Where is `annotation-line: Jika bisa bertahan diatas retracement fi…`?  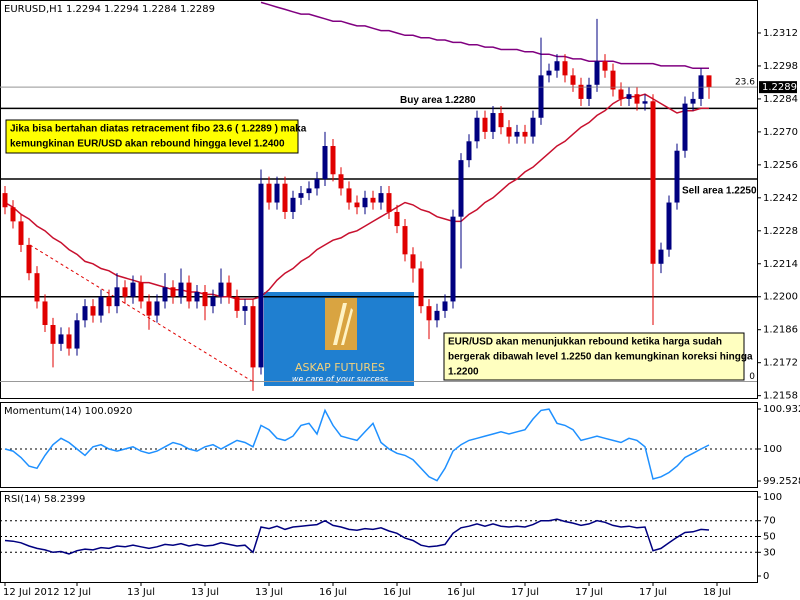
annotation-line: Jika bisa bertahan diatas retracement fi… is located at coordinates (158, 129).